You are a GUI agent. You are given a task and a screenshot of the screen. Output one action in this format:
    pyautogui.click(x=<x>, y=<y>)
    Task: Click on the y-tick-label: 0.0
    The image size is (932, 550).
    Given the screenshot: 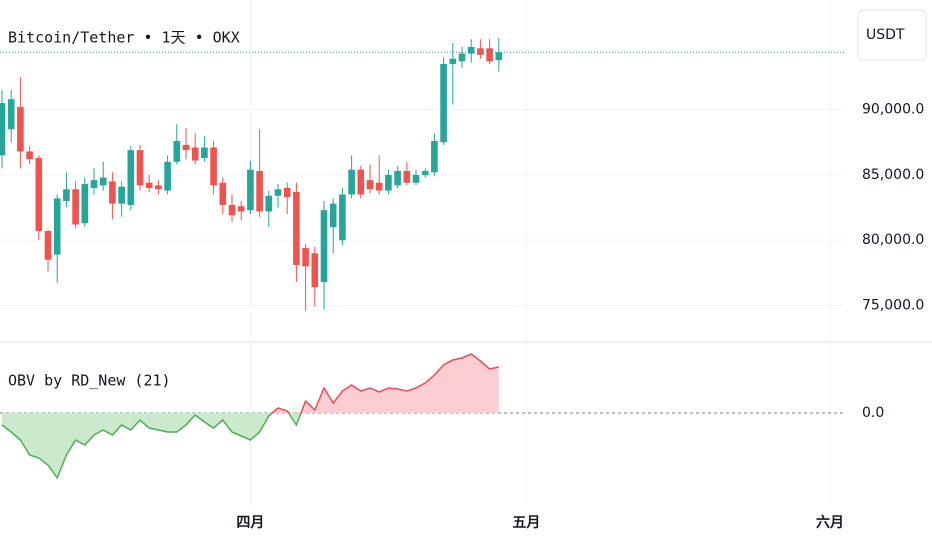 What is the action you would take?
    pyautogui.click(x=873, y=413)
    